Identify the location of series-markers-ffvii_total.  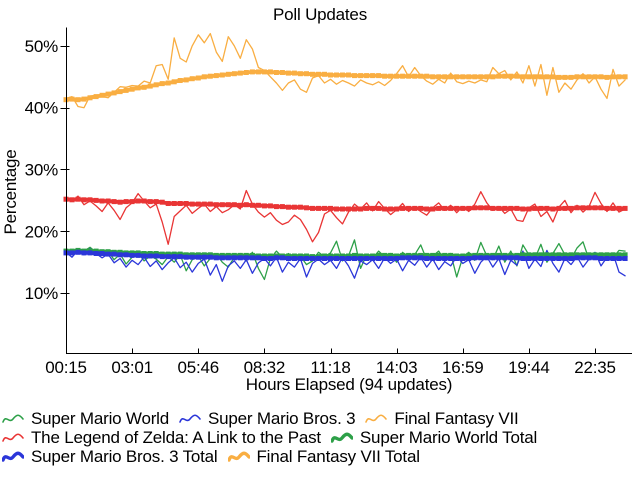
(345, 86).